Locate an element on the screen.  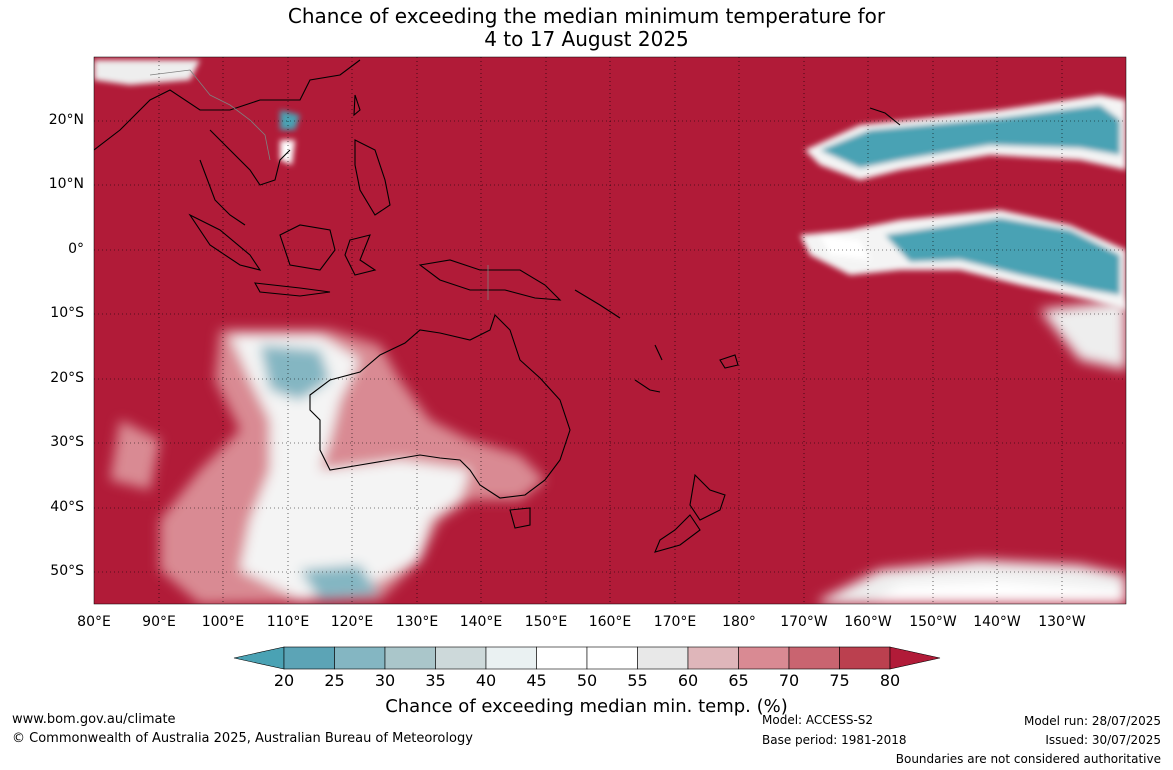
colorbar-tick-label: 20 is located at coordinates (284, 680).